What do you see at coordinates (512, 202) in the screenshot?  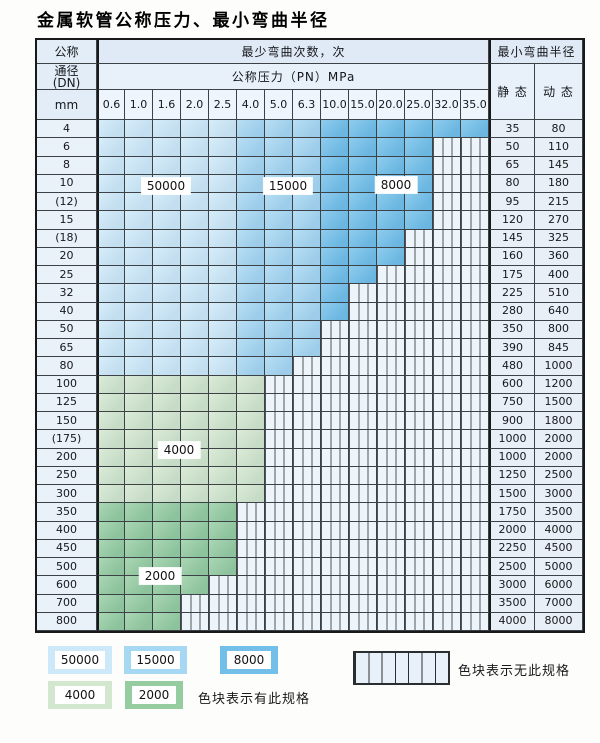 I see `static-value-cell: 95` at bounding box center [512, 202].